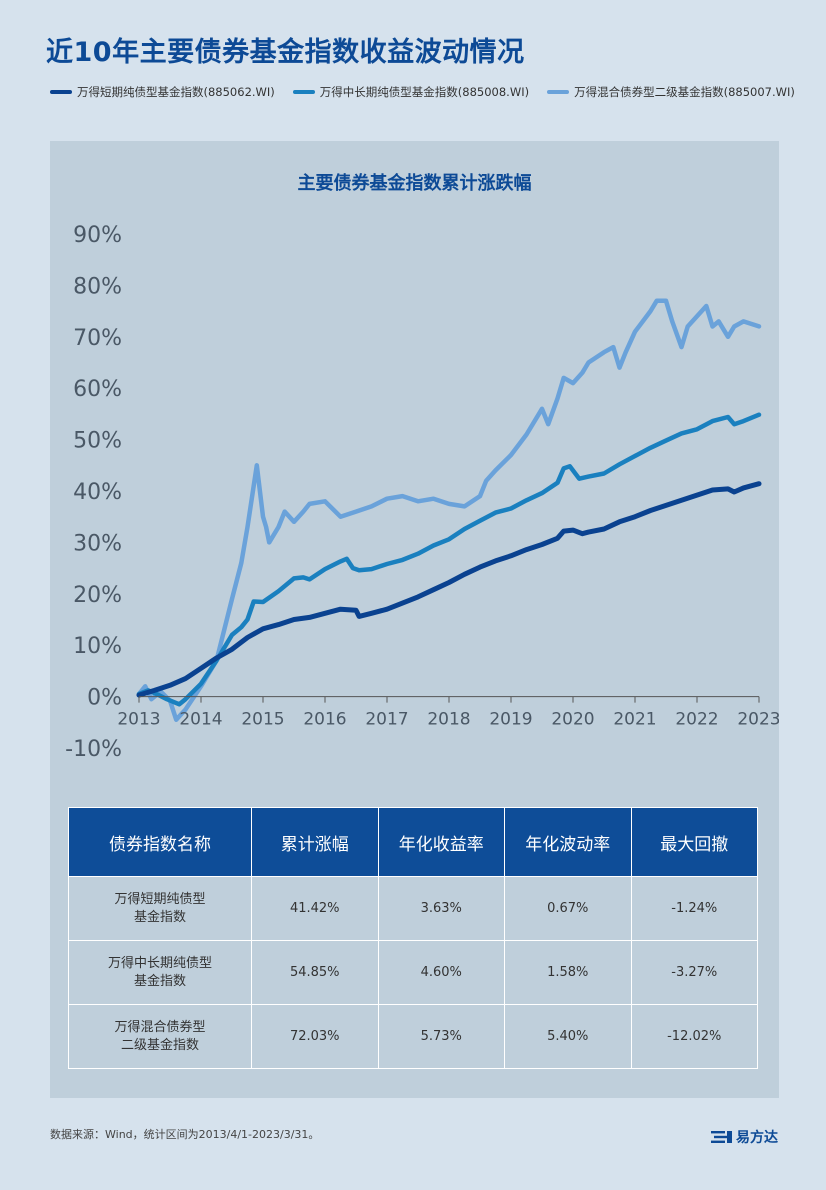 The image size is (826, 1190). I want to click on cell-max-drawdown: -12.02%, so click(694, 1036).